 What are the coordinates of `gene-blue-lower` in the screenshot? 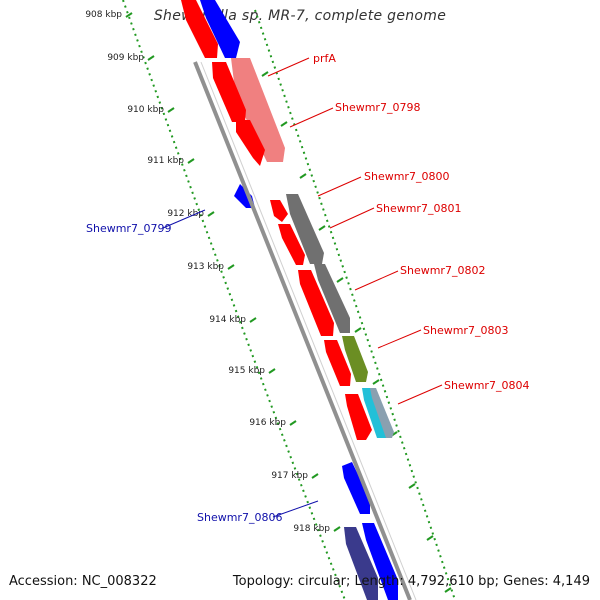 It's located at (380, 561).